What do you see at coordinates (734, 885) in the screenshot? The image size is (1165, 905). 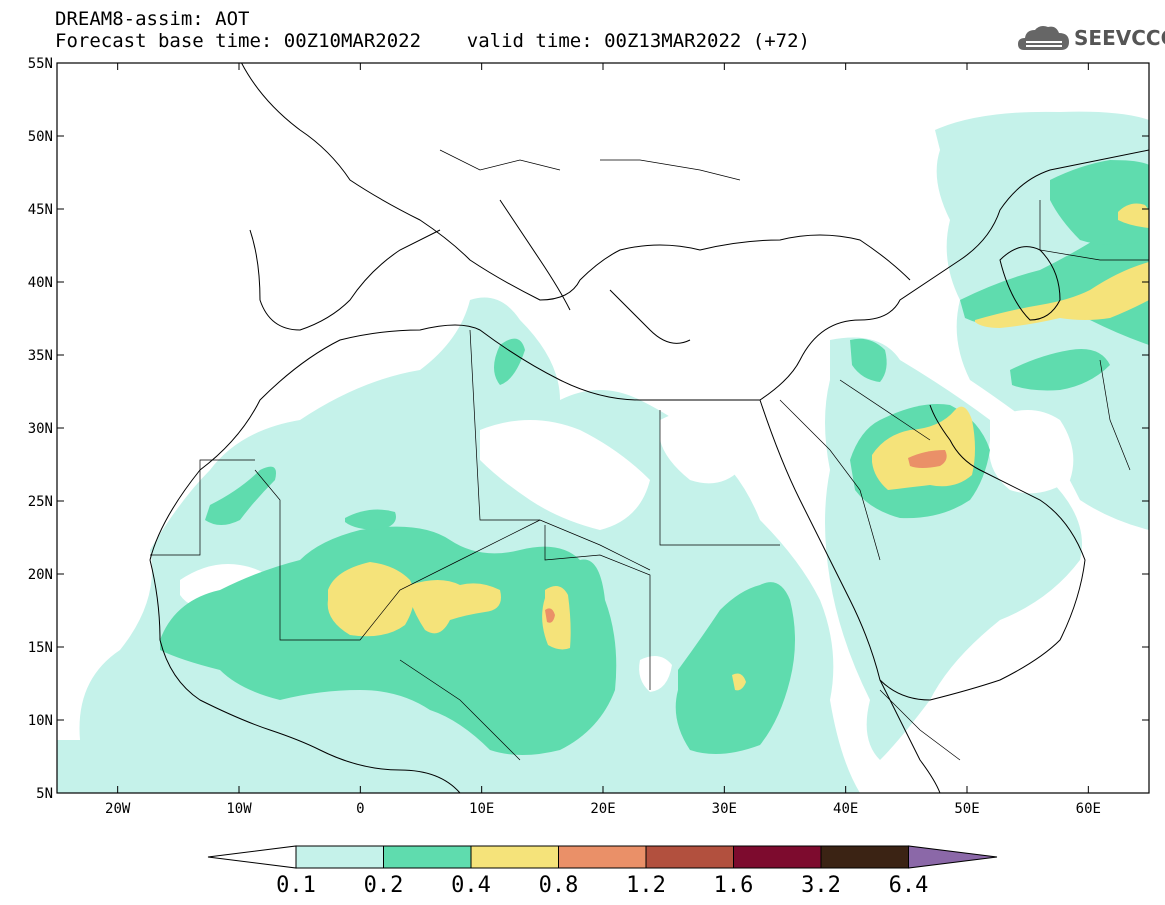 I see `colorbar-level-label: 1.6` at bounding box center [734, 885].